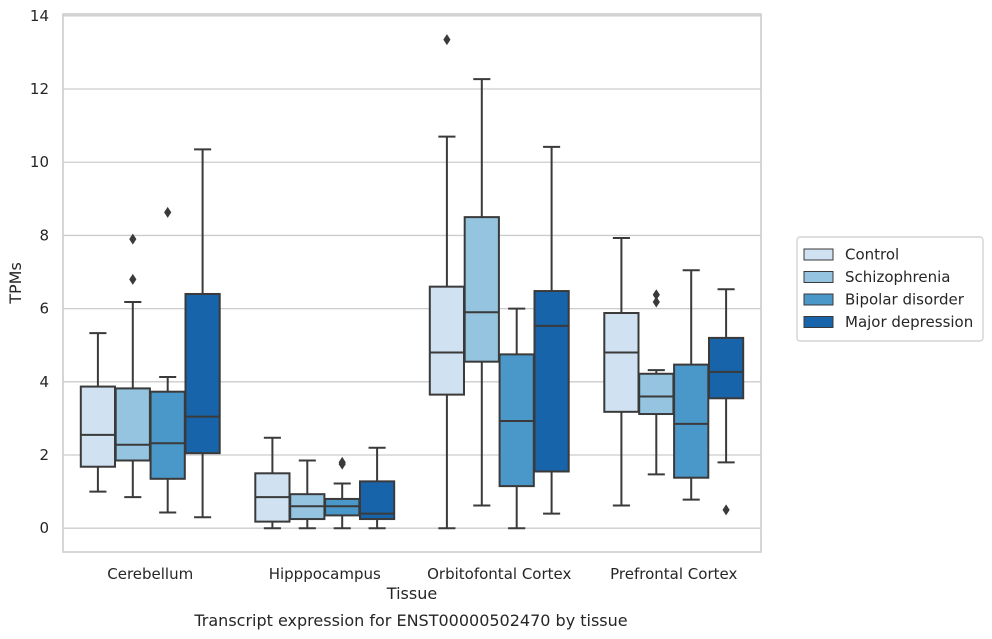  I want to click on y-tick-label: 0, so click(44, 528).